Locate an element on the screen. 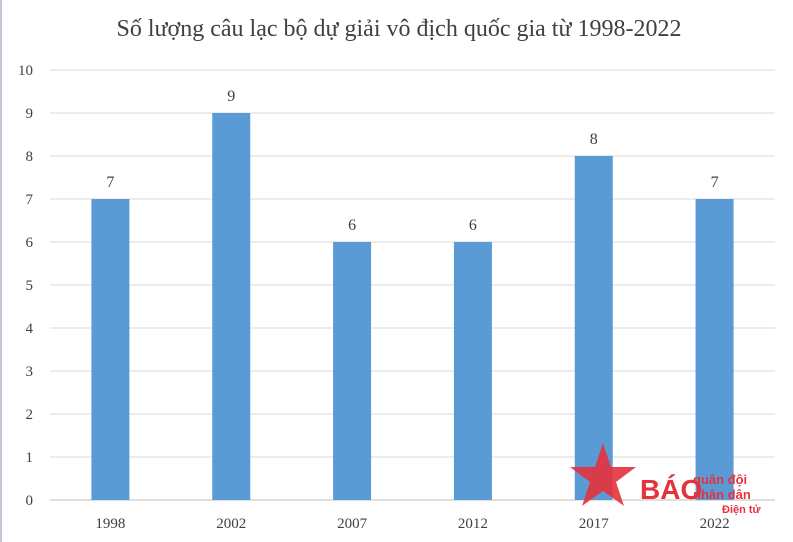  watermark-line2: nhân dân is located at coordinates (722, 494).